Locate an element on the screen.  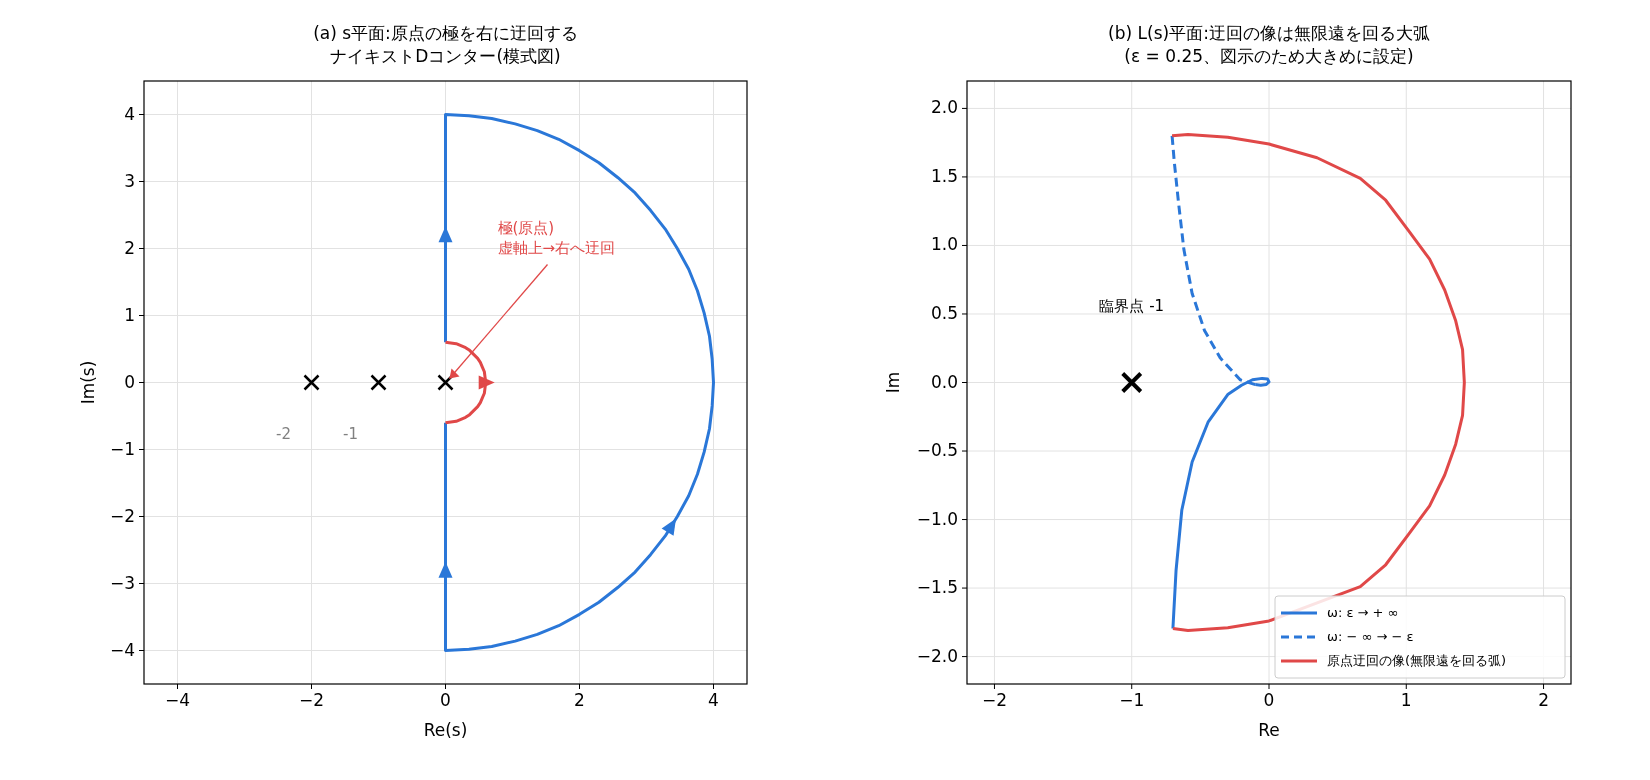
legend-label: ω: − ∞ → − ε is located at coordinates (1370, 636).